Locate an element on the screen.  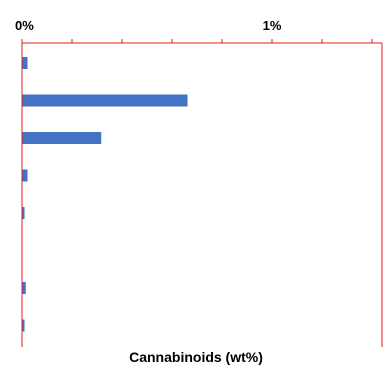
x-tick-label: 0% is located at coordinates (24, 25).